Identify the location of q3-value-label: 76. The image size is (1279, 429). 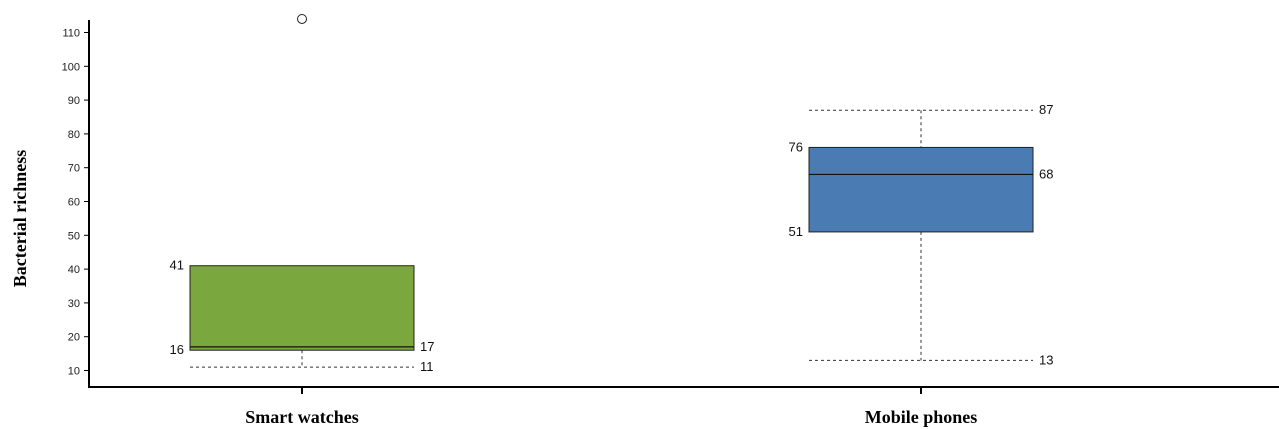
(796, 146).